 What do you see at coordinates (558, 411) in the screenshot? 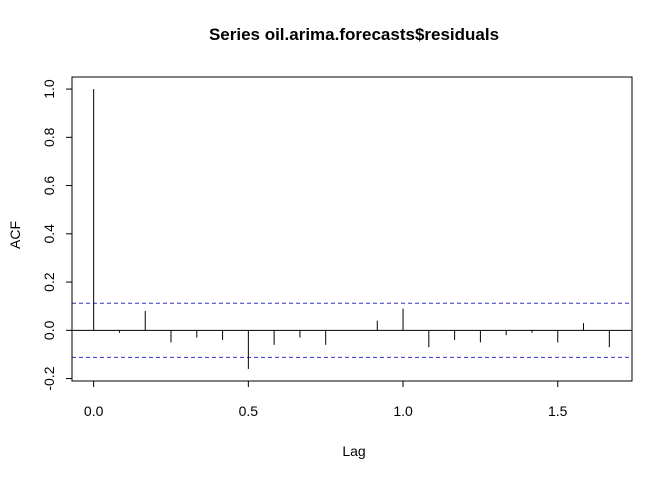
I see `x-tick-label: 1.5` at bounding box center [558, 411].